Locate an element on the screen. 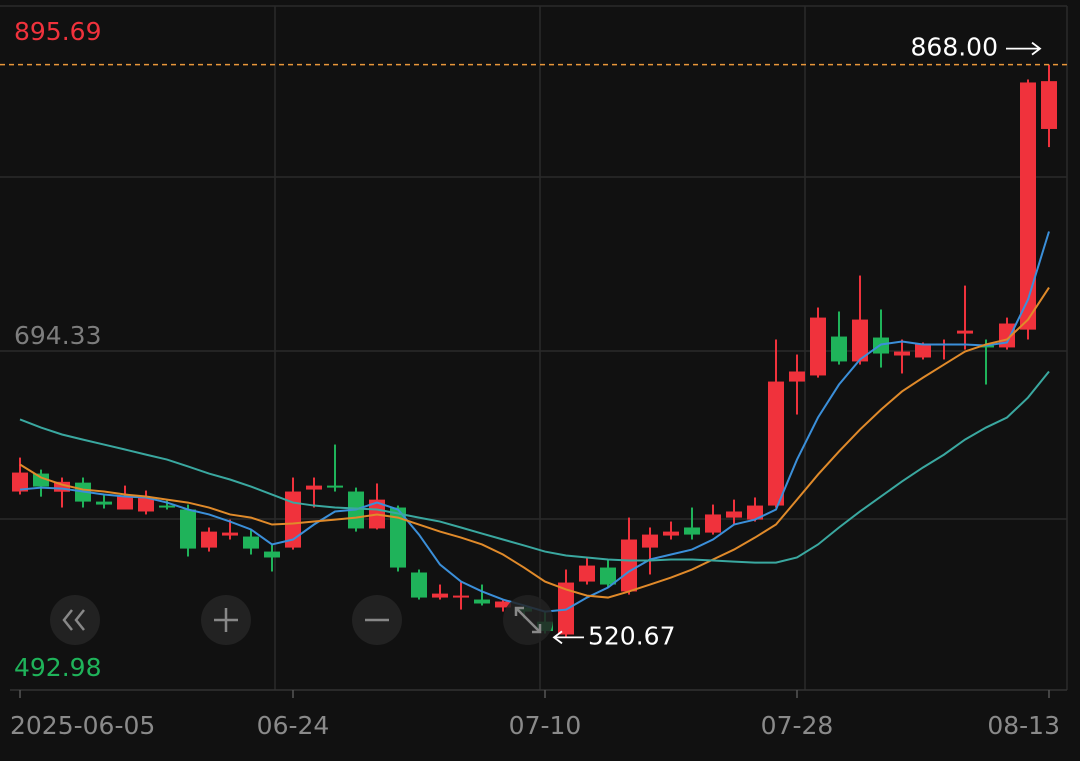  x-tick-label: 06-24 is located at coordinates (293, 725).